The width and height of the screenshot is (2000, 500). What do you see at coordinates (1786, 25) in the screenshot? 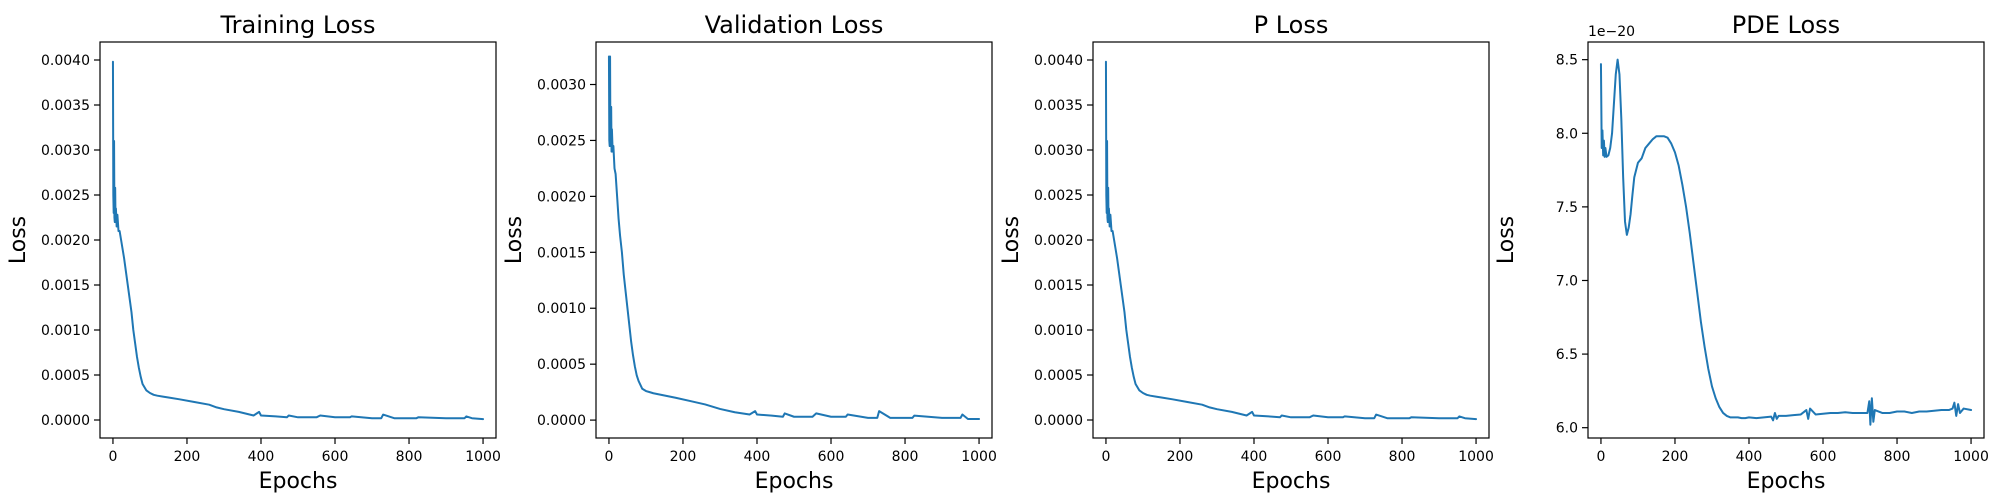
I see `chart-title: PDE Loss` at bounding box center [1786, 25].